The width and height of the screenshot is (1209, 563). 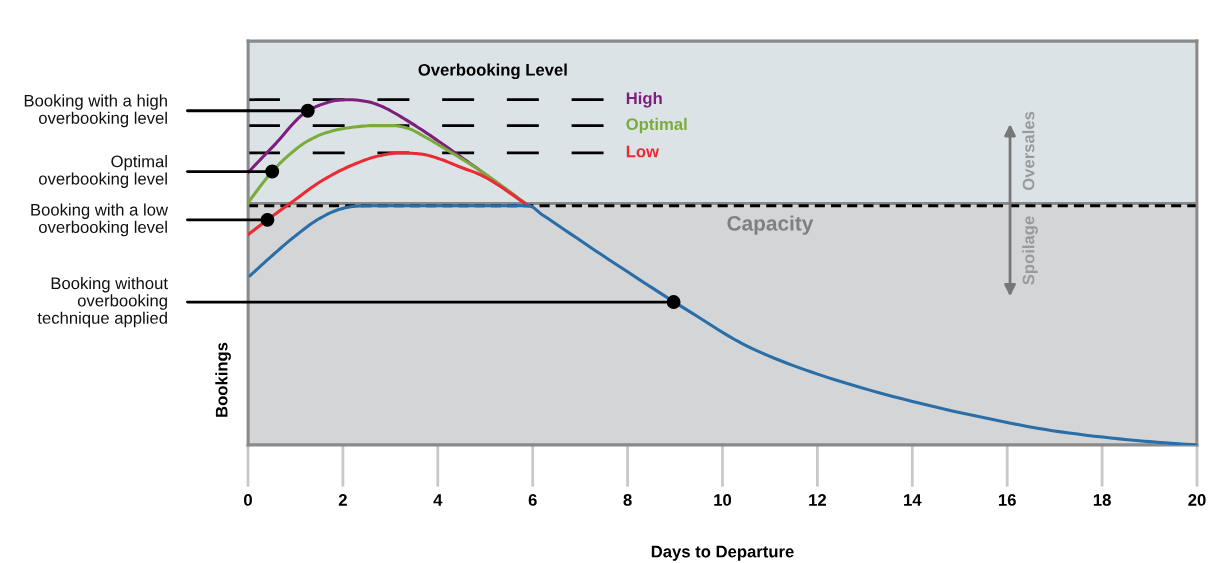 What do you see at coordinates (342, 500) in the screenshot?
I see `x-tick-label: 2` at bounding box center [342, 500].